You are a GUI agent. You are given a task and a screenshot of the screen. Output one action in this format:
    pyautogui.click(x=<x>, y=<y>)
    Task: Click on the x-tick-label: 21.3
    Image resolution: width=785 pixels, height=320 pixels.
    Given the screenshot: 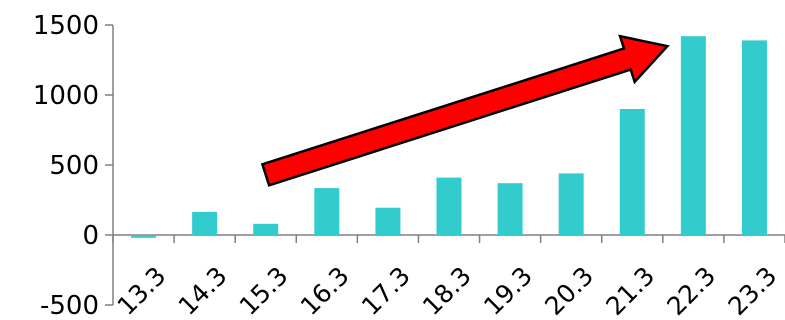 What is the action you would take?
    pyautogui.click(x=630, y=290)
    